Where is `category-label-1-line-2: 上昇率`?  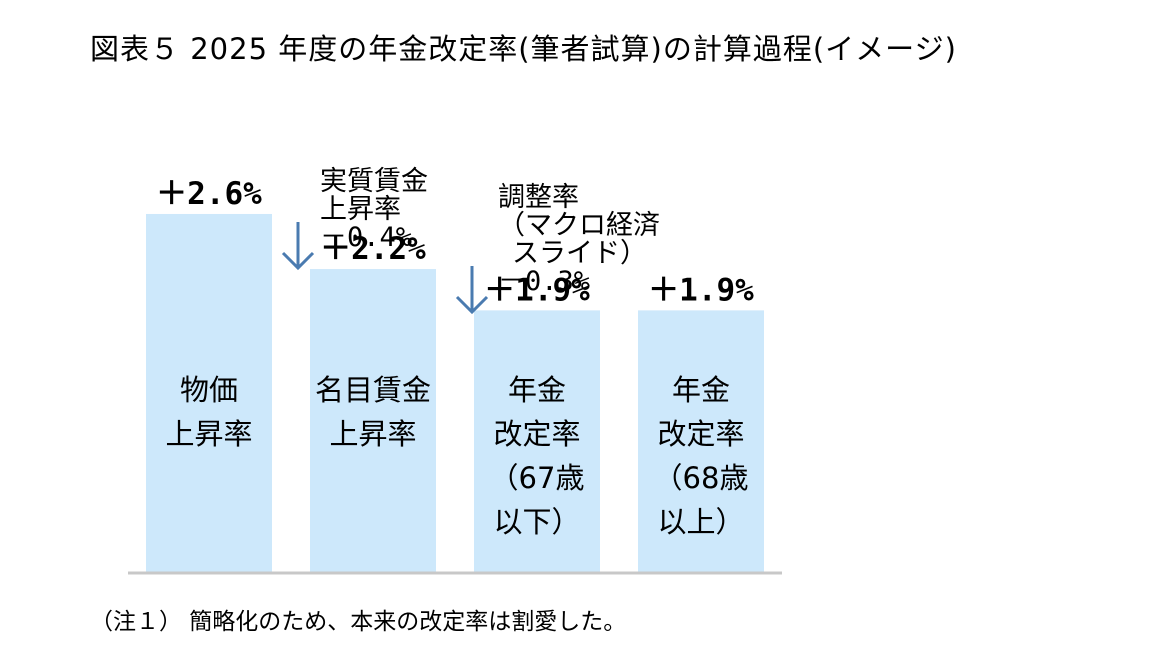 category-label-1-line-2: 上昇率 is located at coordinates (208, 434).